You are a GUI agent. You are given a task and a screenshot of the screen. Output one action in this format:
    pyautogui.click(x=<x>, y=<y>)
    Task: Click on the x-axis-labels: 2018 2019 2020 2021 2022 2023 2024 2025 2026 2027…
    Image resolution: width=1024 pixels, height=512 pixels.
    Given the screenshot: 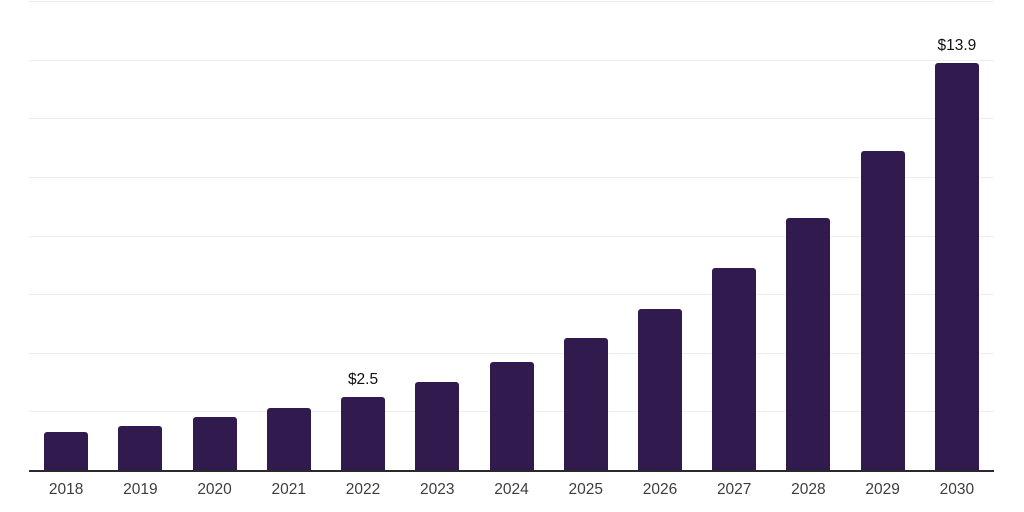 What is the action you would take?
    pyautogui.click(x=511, y=491)
    